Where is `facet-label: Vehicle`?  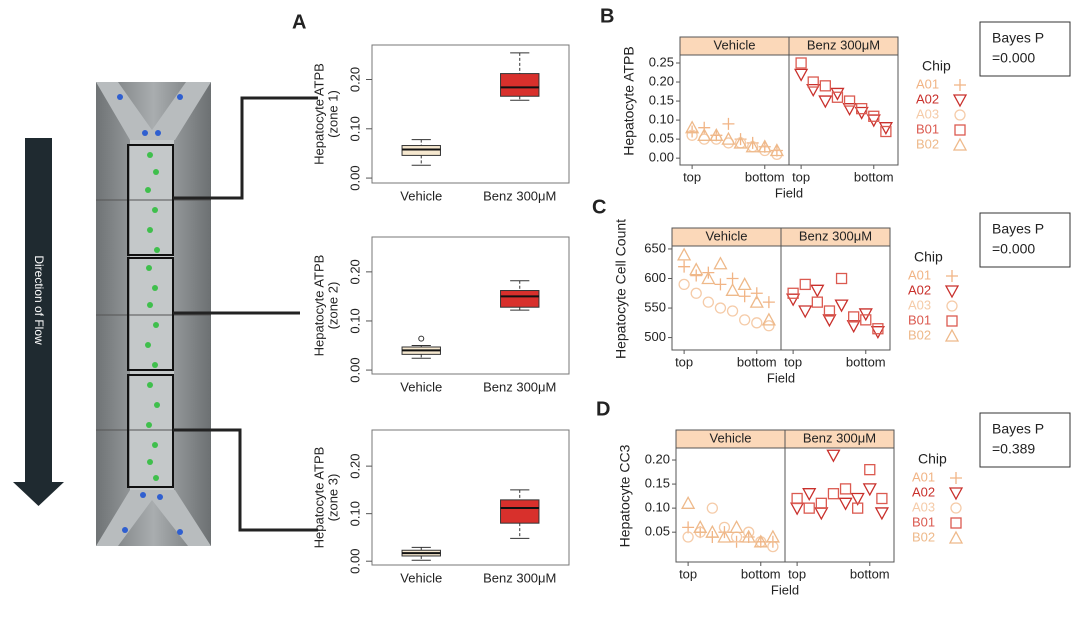 facet-label: Vehicle is located at coordinates (731, 437).